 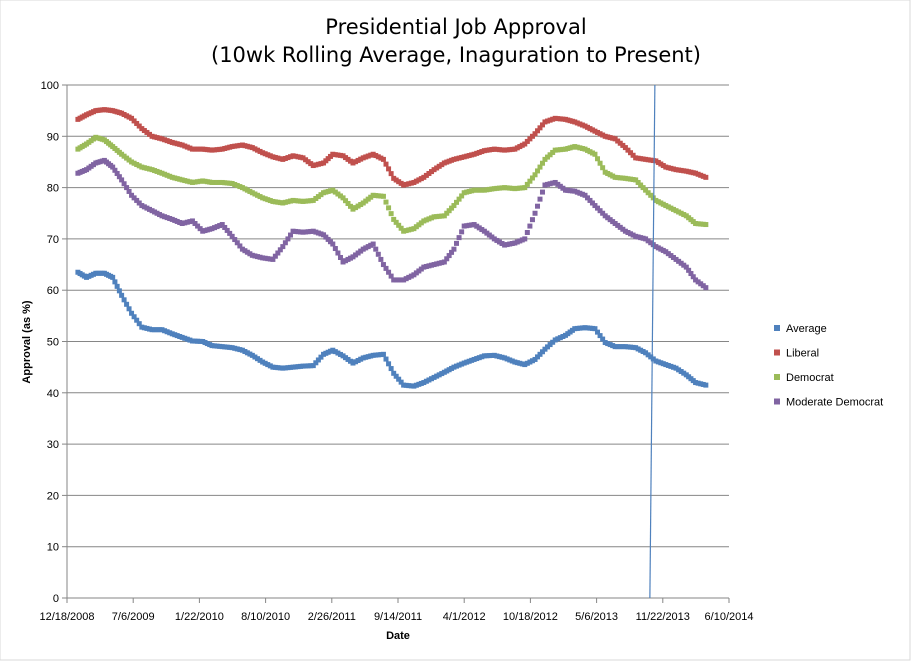 I want to click on y-tick-label: 40, so click(x=53, y=394).